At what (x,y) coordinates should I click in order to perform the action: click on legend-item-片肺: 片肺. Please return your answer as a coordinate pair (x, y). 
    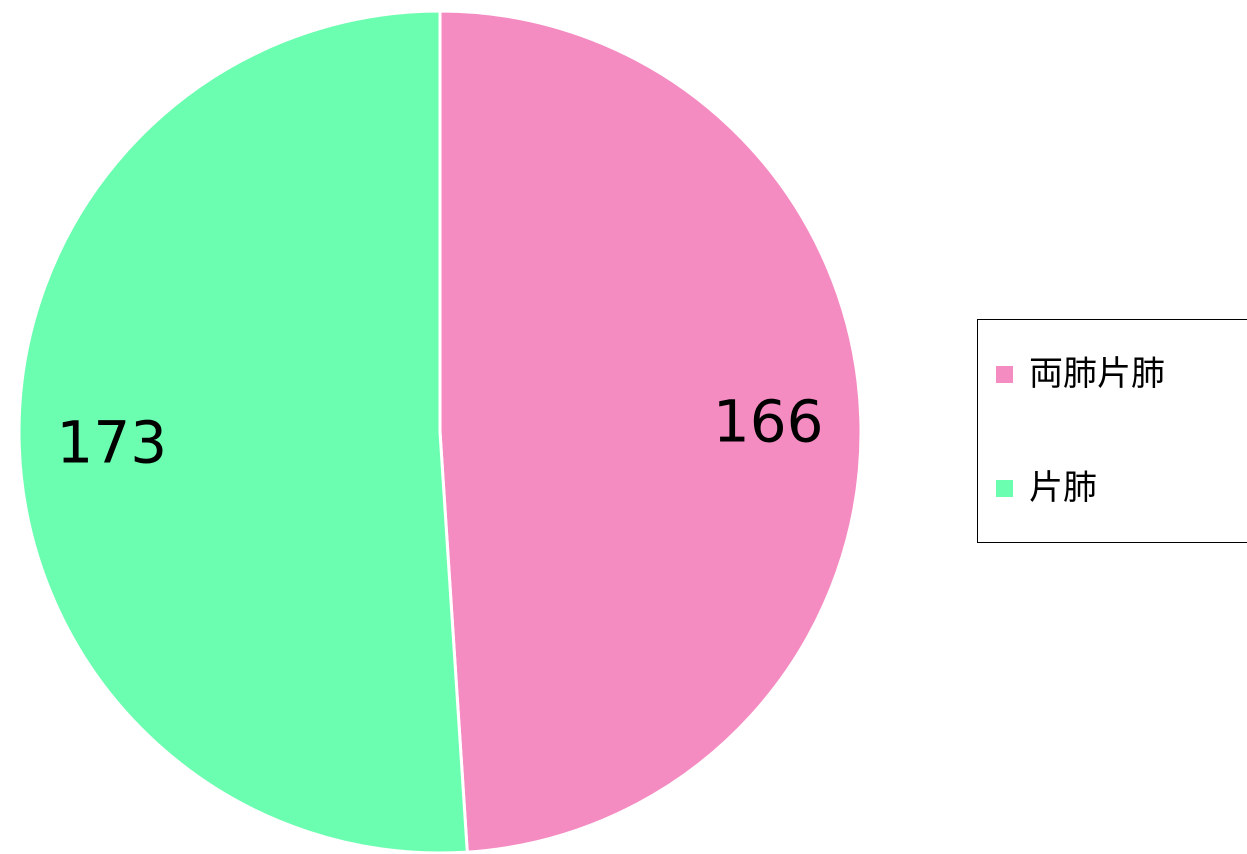
    Looking at the image, I should click on (1046, 488).